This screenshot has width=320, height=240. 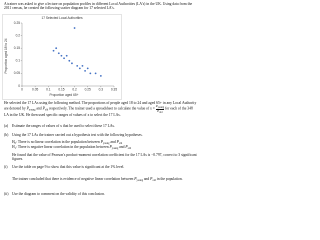 What do you see at coordinates (17, 48) in the screenshot?
I see `y-tick-label: 0.15` at bounding box center [17, 48].